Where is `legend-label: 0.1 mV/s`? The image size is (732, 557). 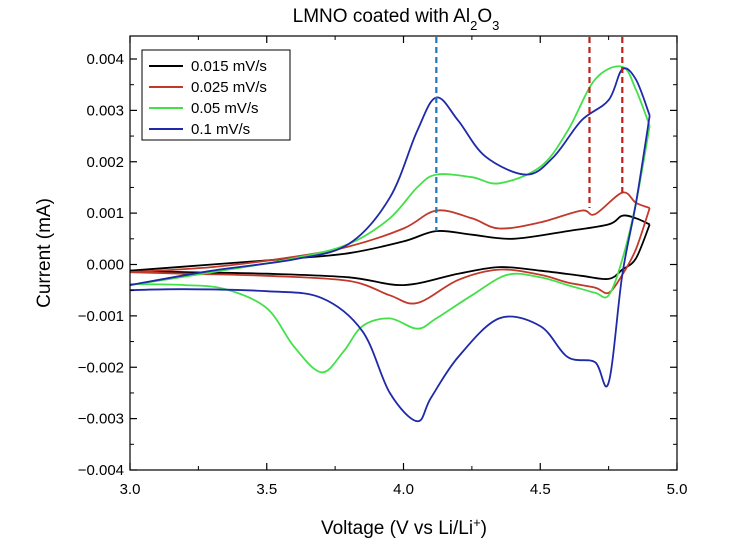
legend-label: 0.1 mV/s is located at coordinates (220, 129).